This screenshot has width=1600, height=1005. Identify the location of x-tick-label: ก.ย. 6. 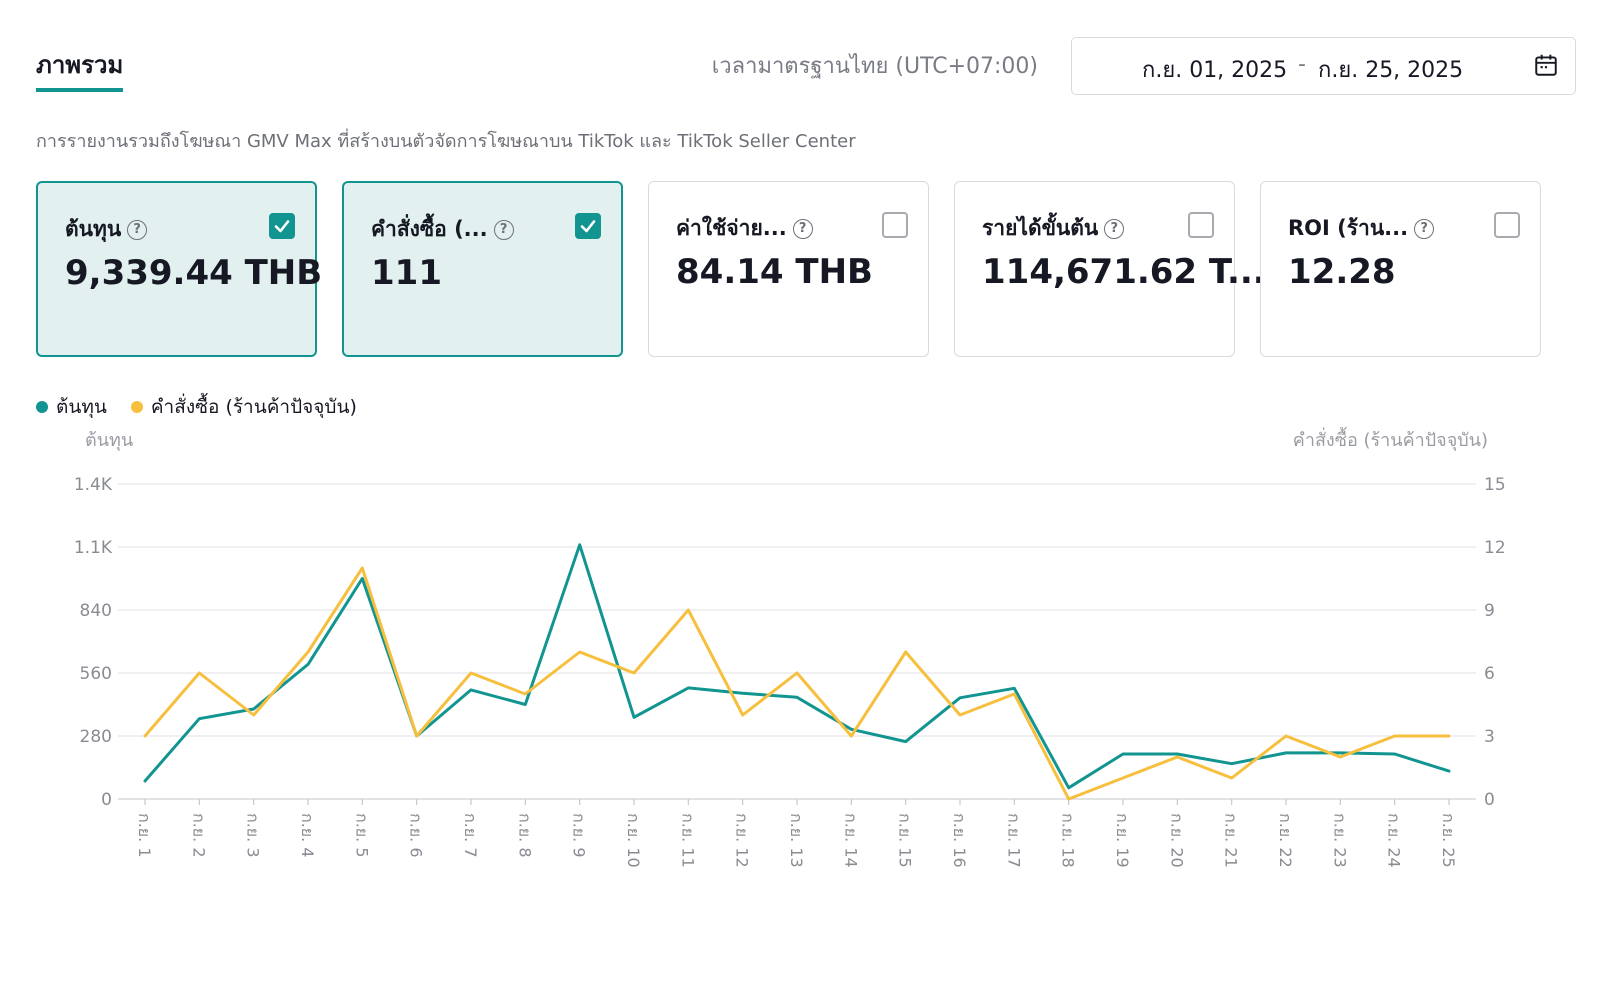
(416, 835).